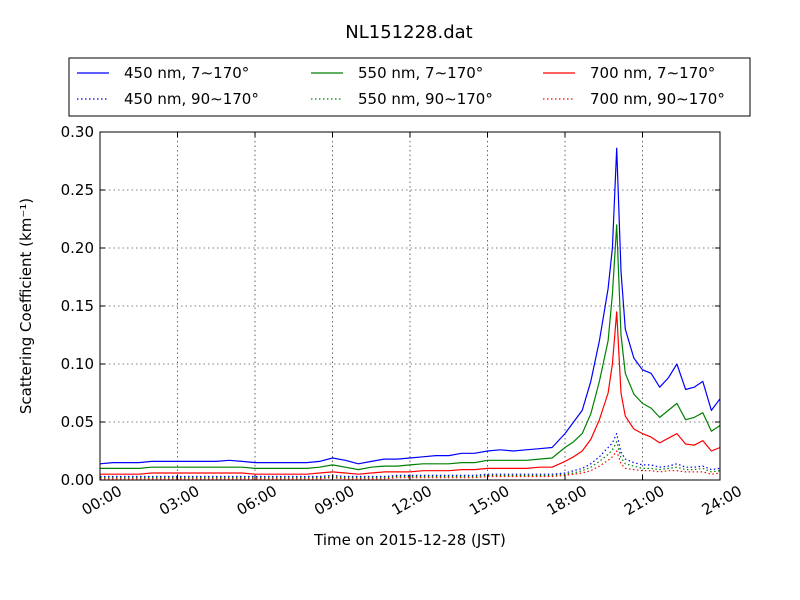  I want to click on chart-title: NL151228.dat, so click(408, 32).